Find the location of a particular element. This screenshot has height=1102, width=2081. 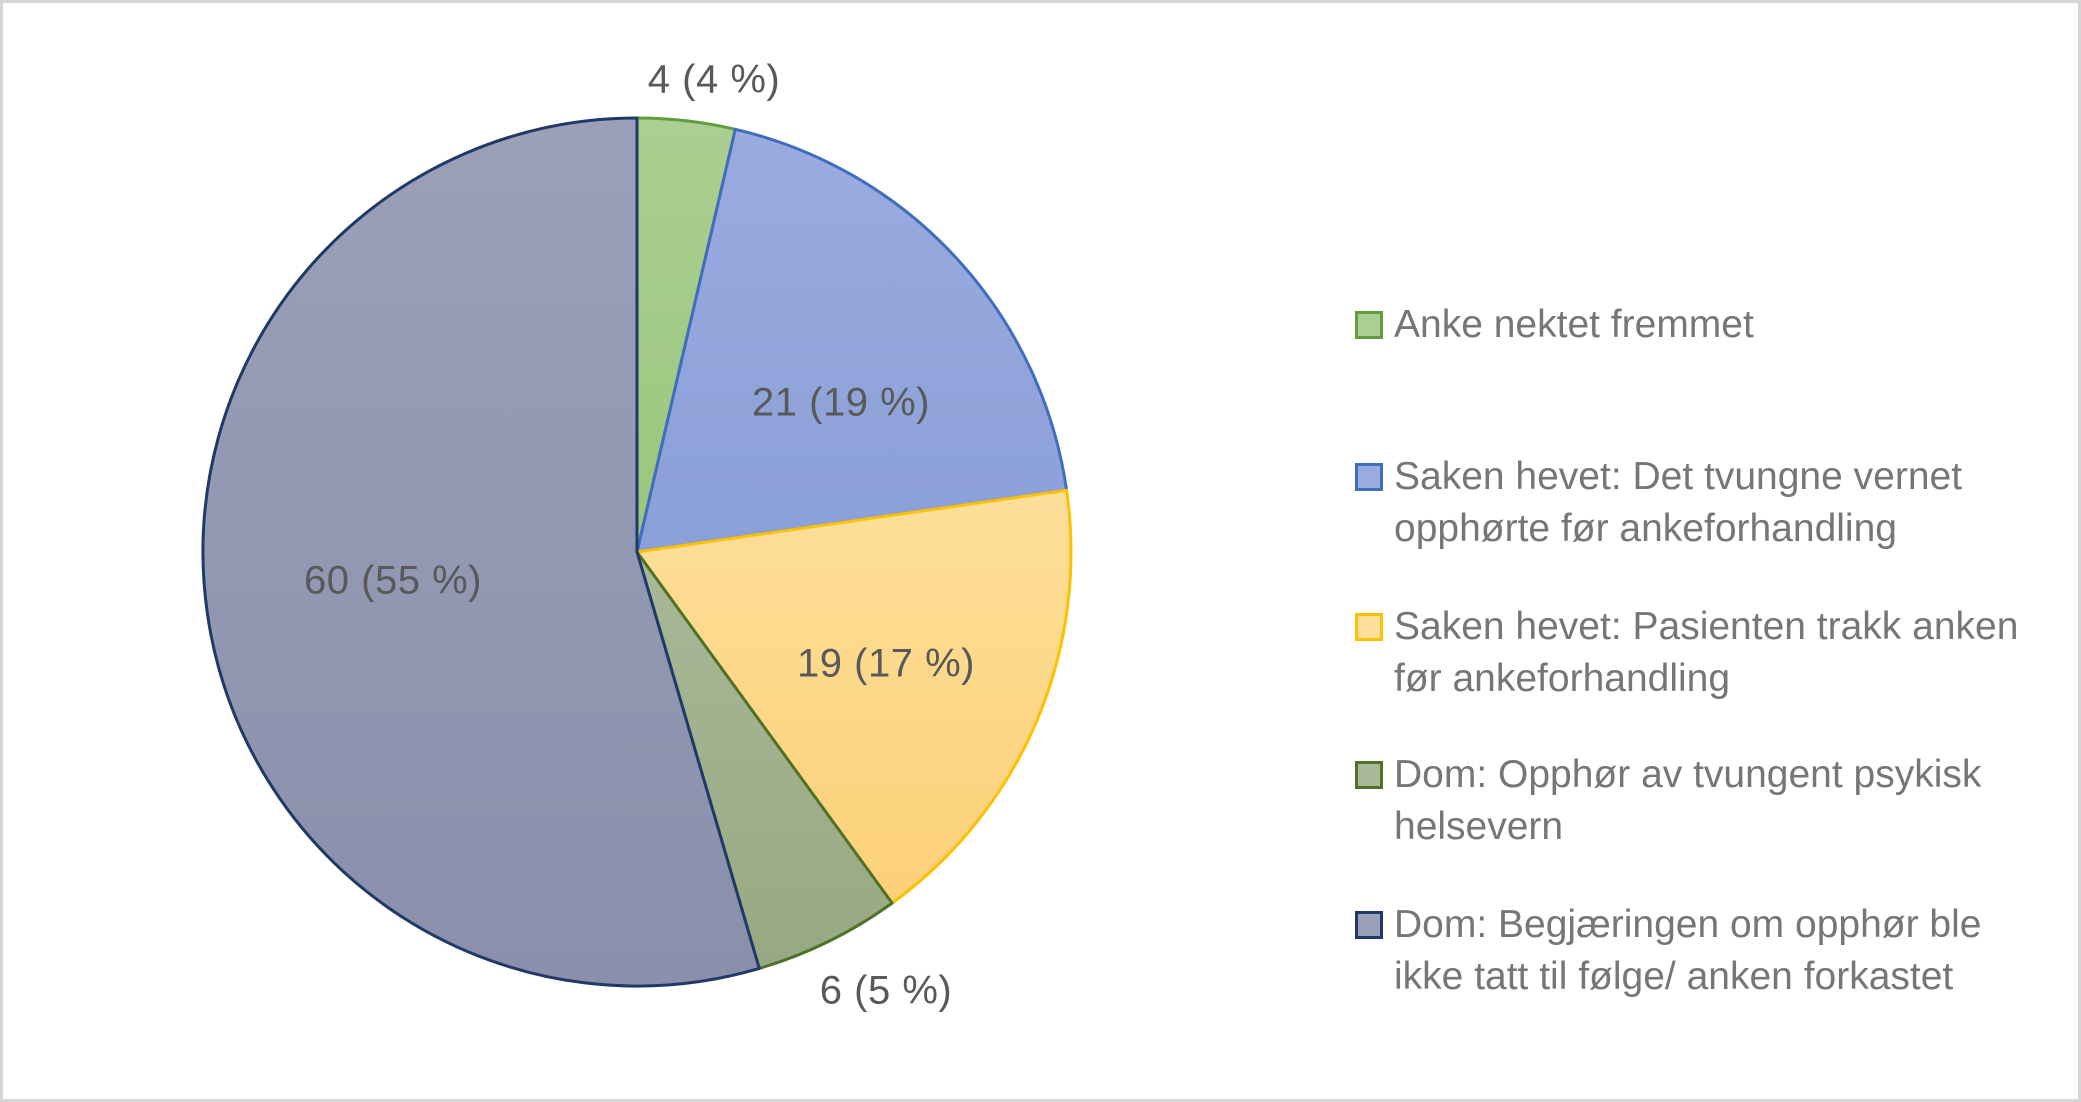

pie-slice-label: 19 (17 %) is located at coordinates (886, 663).